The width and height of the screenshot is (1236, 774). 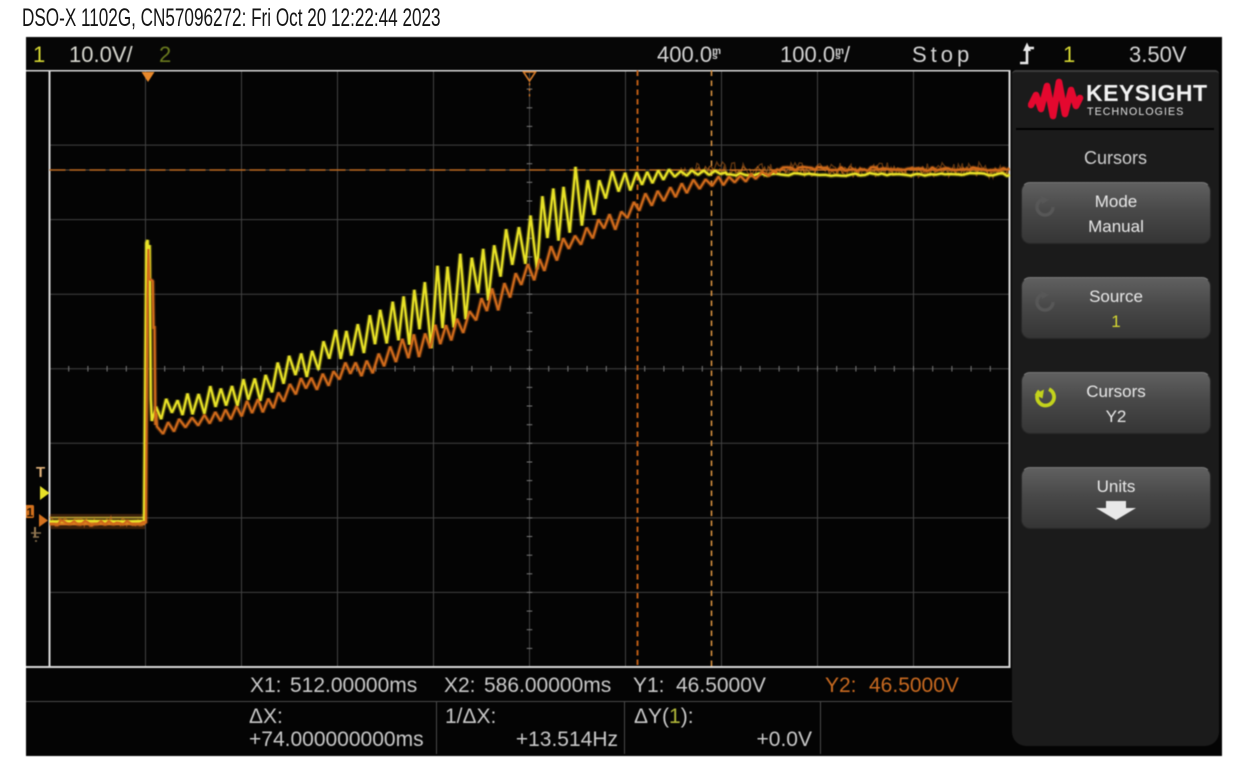 I want to click on svg-text: TECHNOLOGIES, so click(x=1135, y=112).